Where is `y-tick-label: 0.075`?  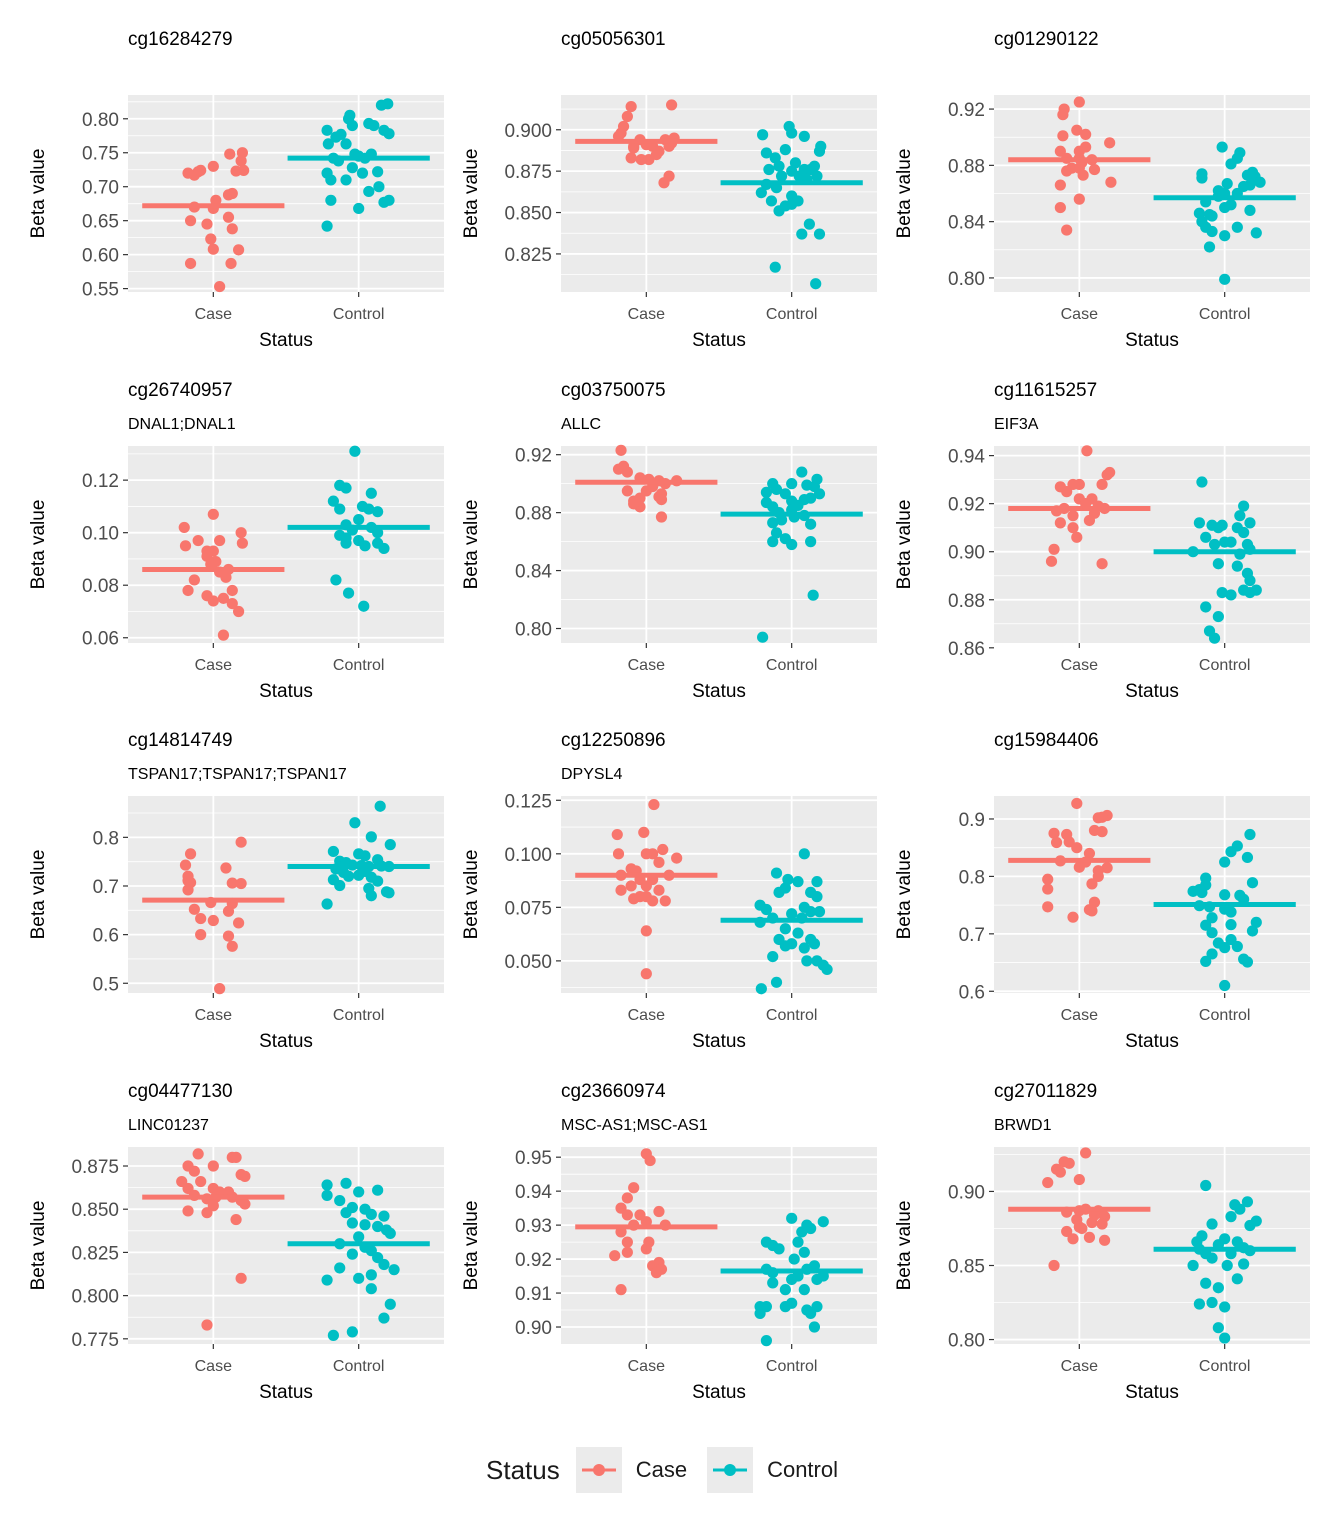
y-tick-label: 0.075 is located at coordinates (528, 908).